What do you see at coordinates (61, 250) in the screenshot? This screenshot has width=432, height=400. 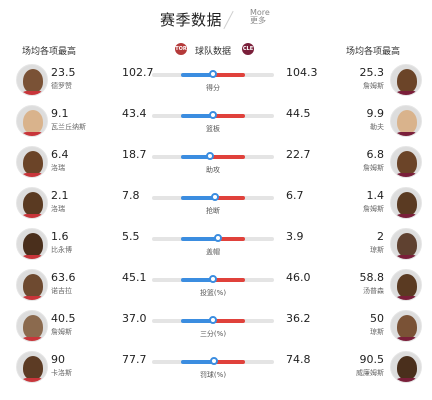 I see `left-player-name: 比永博` at bounding box center [61, 250].